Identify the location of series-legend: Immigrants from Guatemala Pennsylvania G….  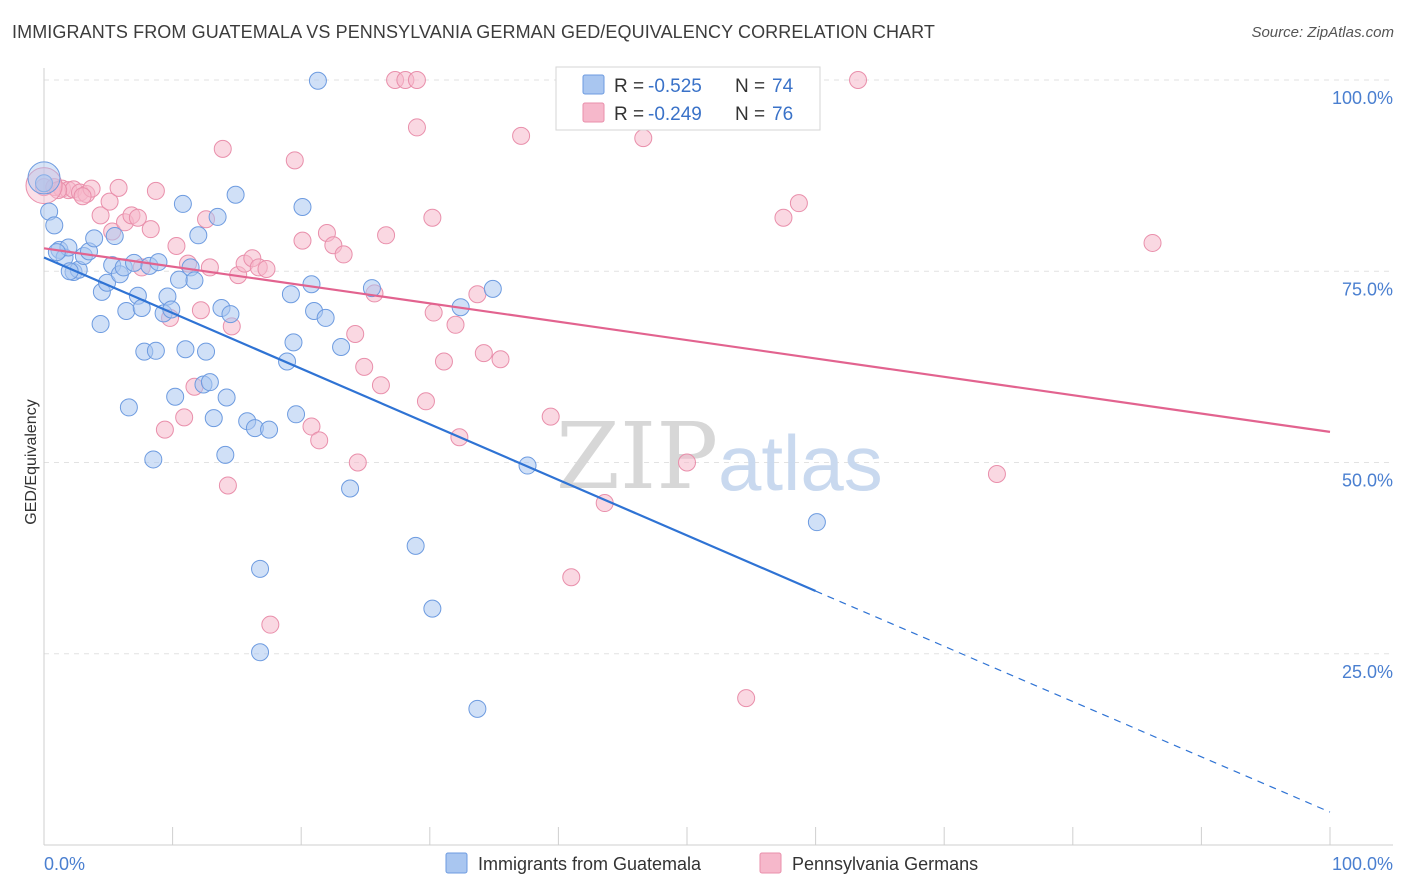
(711, 863).